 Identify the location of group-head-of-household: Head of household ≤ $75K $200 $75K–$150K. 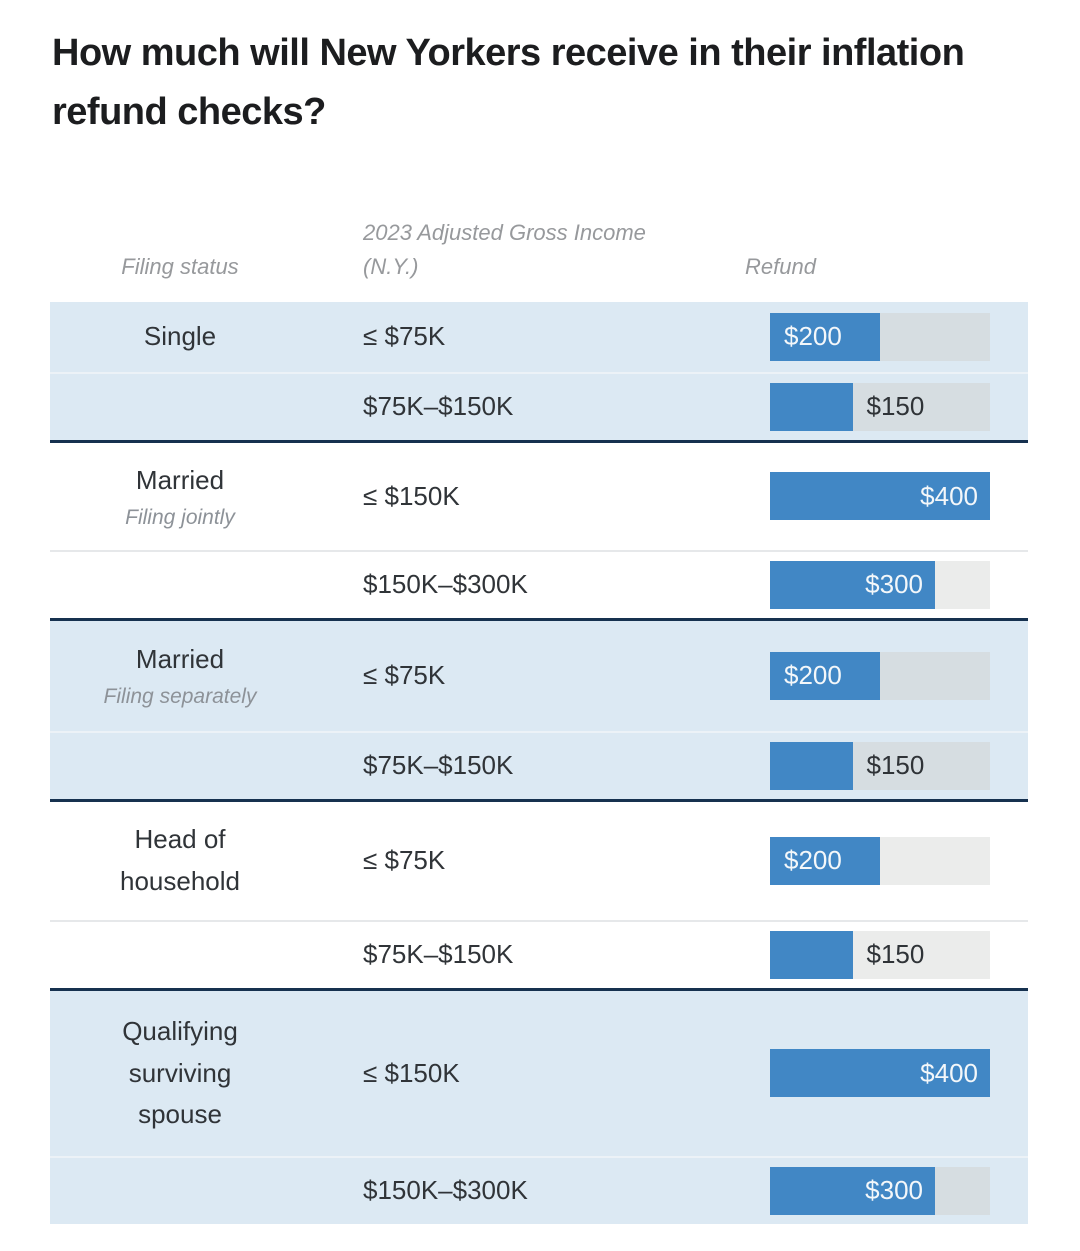
(539, 896).